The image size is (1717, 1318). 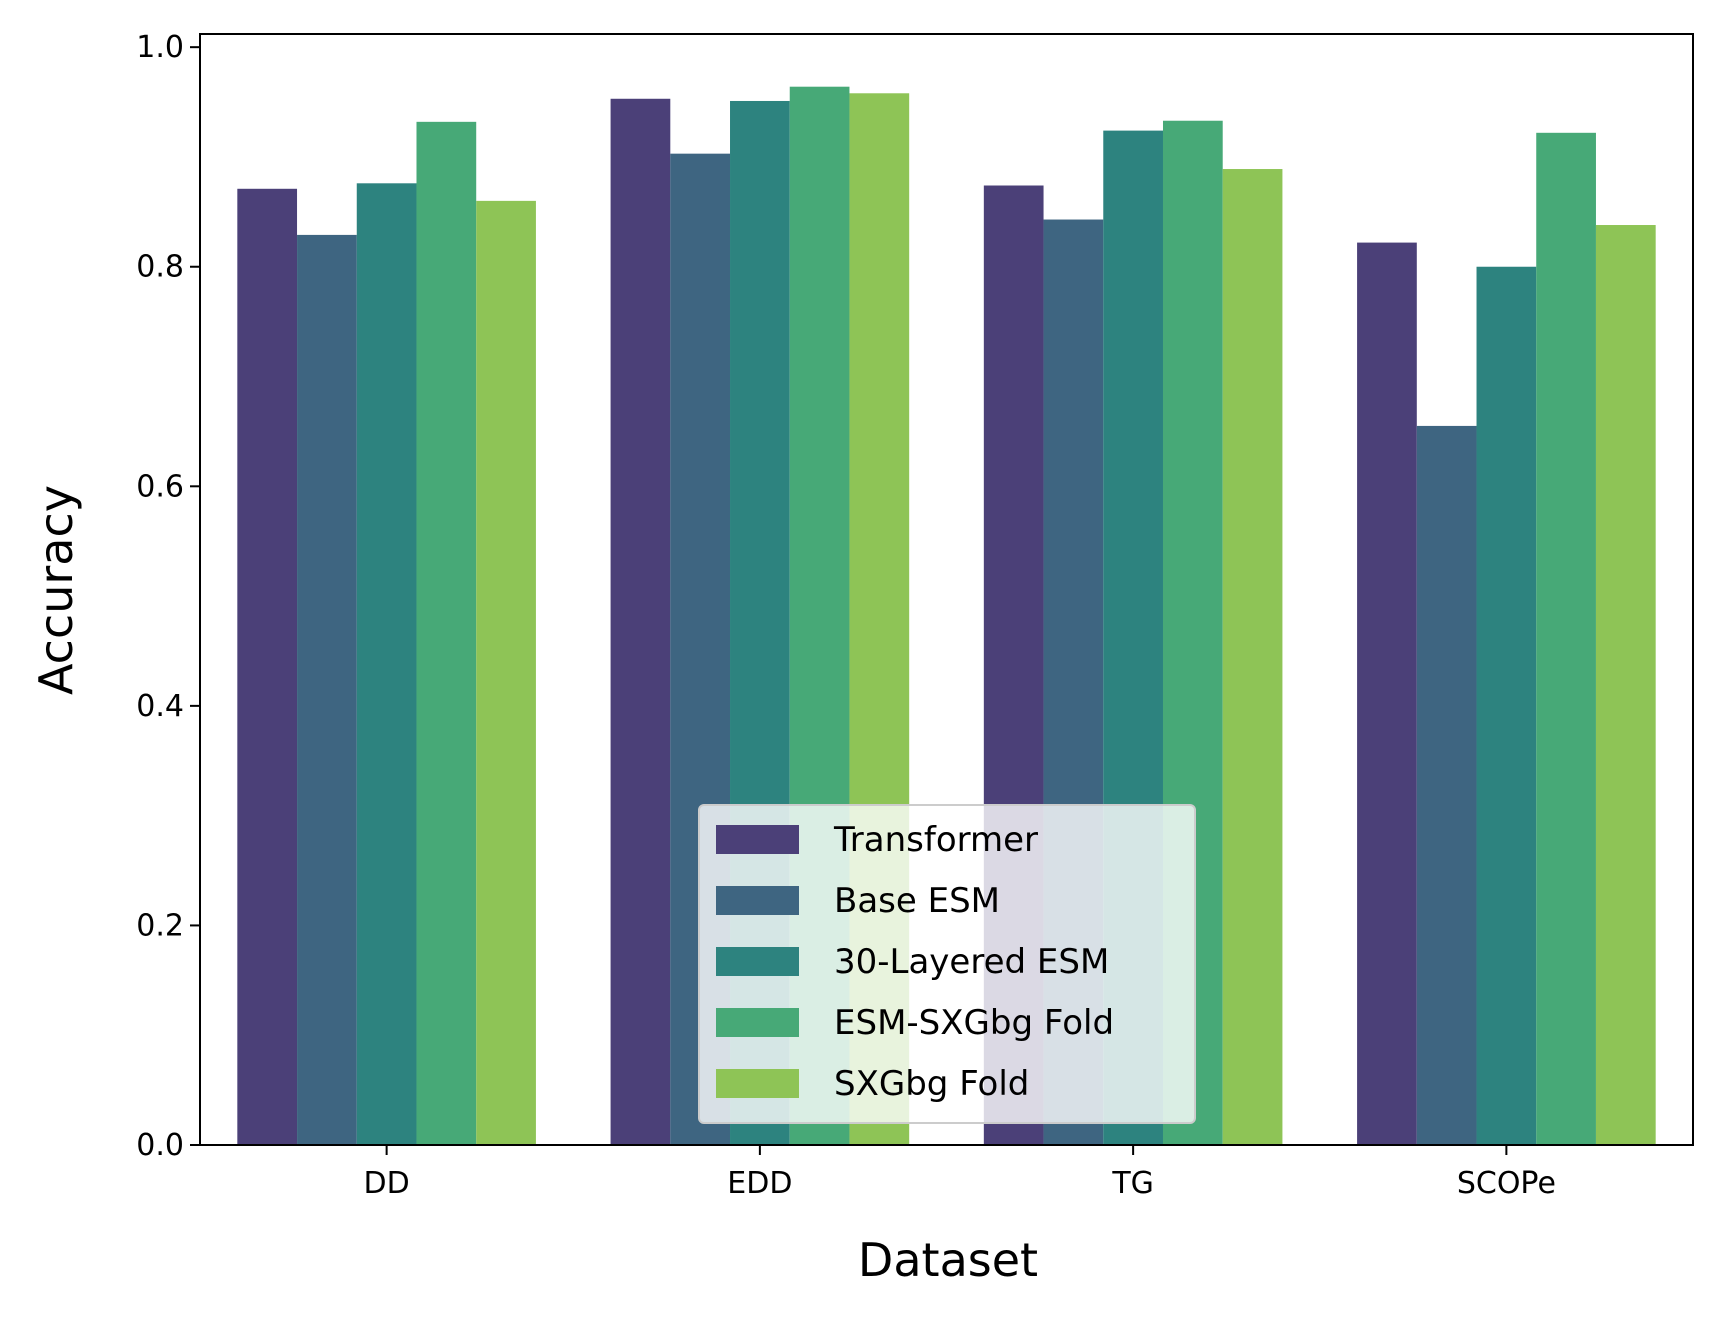 I want to click on legend-box, so click(x=947, y=964).